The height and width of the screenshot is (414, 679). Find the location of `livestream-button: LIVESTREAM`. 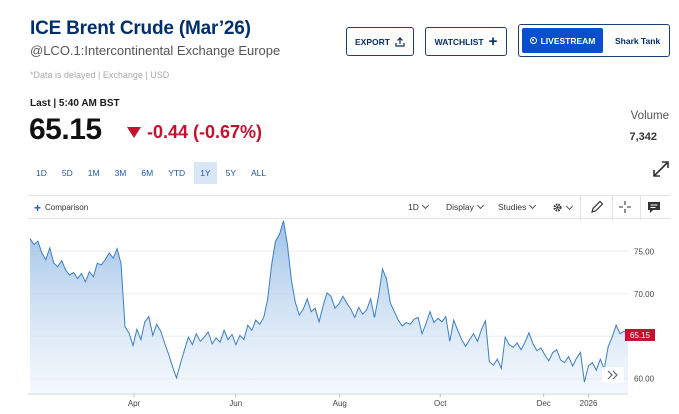

livestream-button: LIVESTREAM is located at coordinates (562, 40).